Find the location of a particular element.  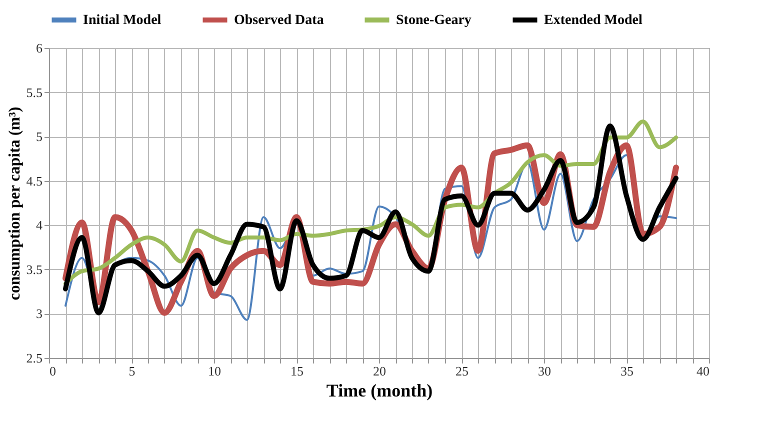

legend-label: Initial Model is located at coordinates (122, 20).